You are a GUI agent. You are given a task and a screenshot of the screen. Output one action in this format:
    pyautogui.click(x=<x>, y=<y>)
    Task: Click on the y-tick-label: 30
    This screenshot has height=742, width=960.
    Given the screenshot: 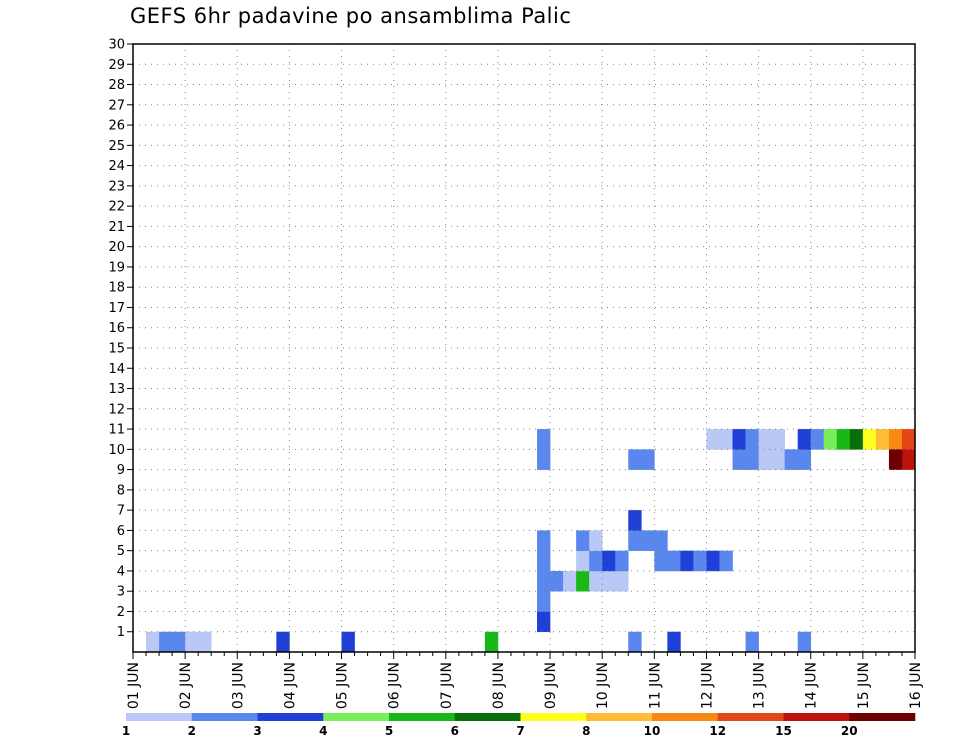 What is the action you would take?
    pyautogui.click(x=116, y=45)
    